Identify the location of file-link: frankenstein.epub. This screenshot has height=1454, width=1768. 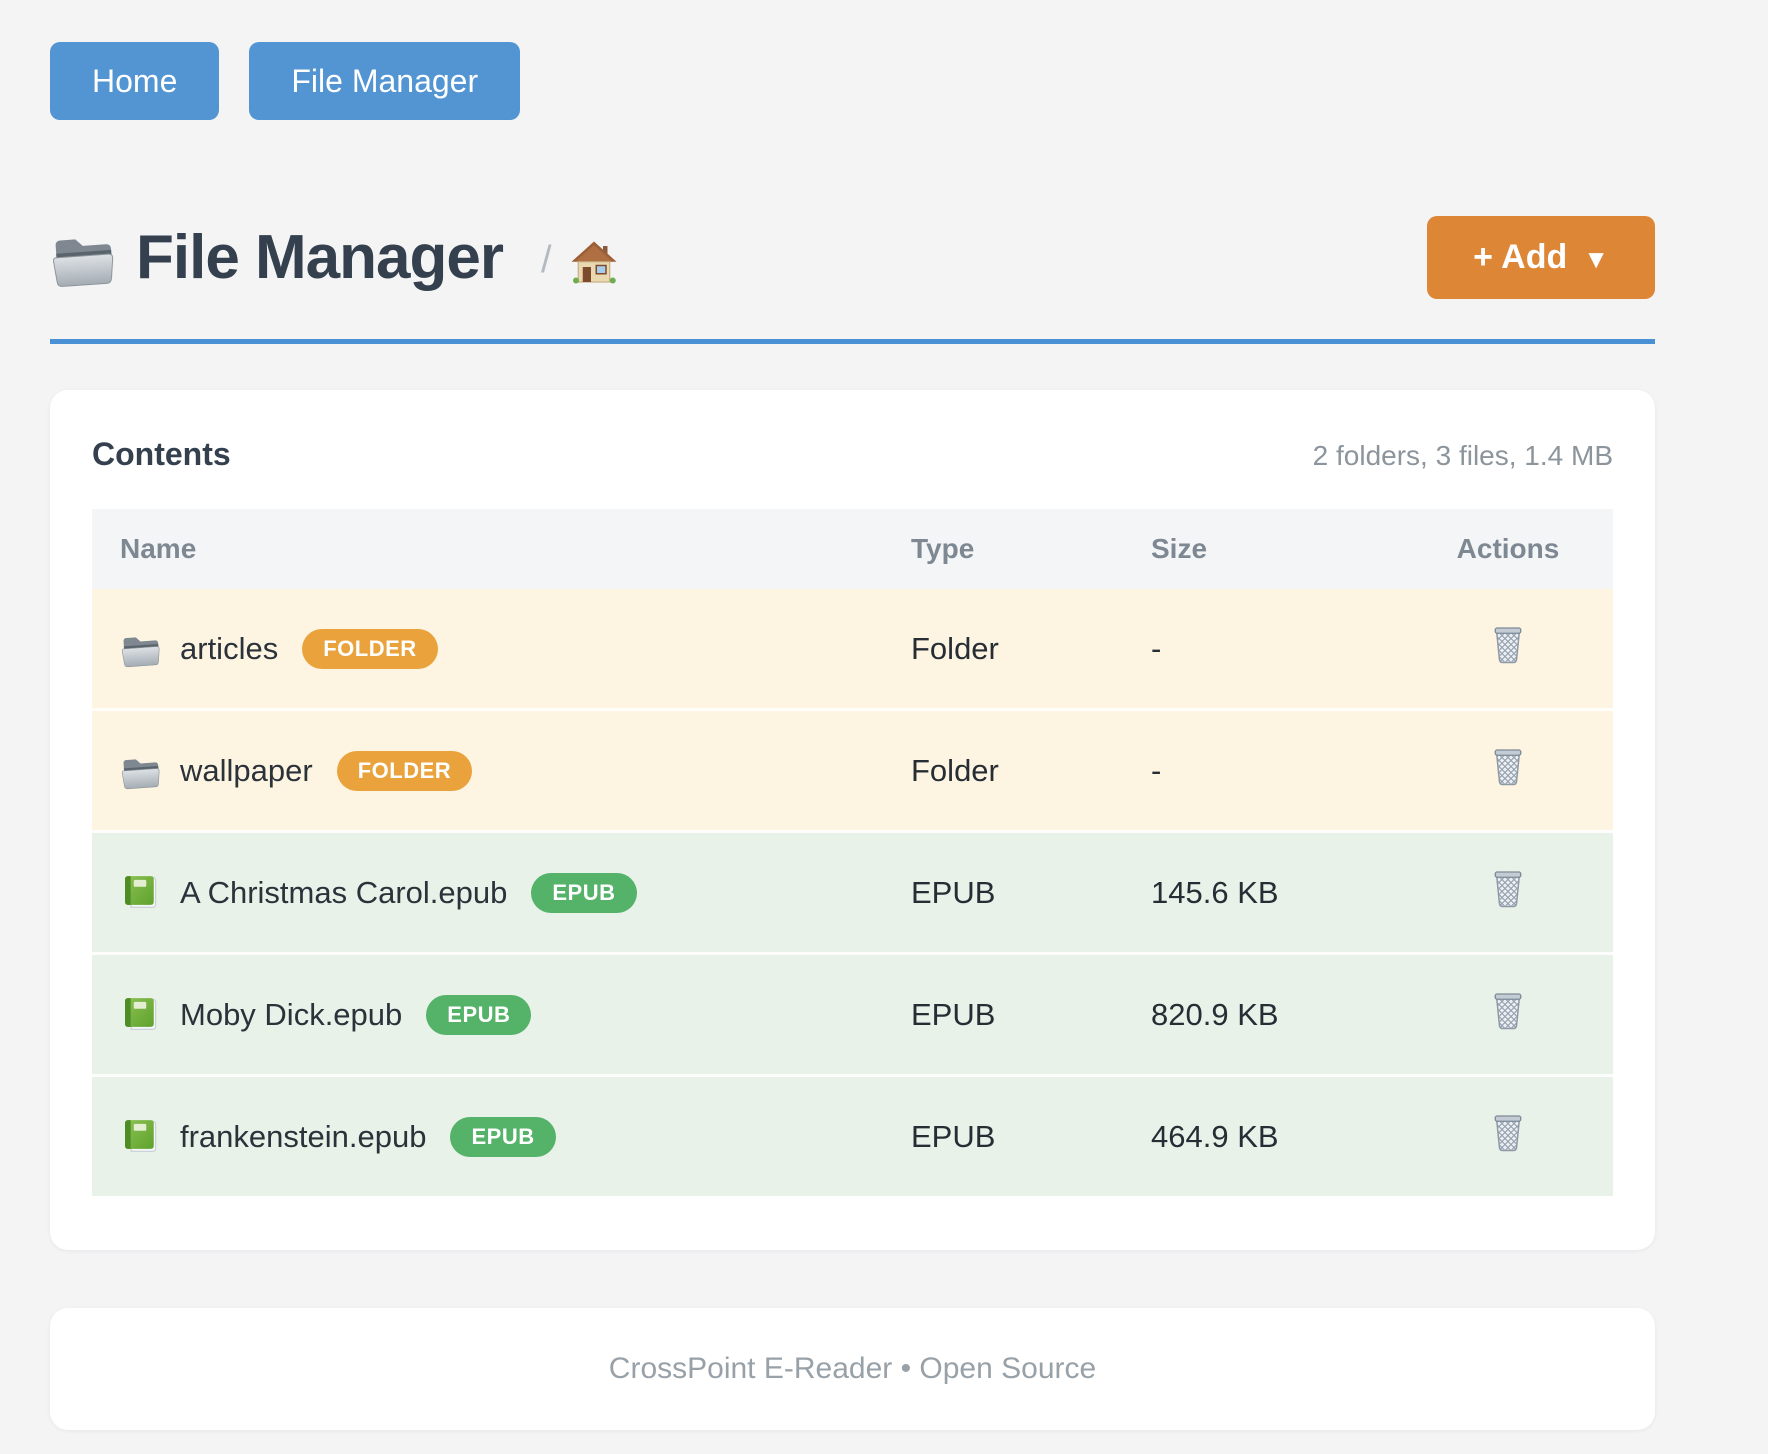
(303, 1136).